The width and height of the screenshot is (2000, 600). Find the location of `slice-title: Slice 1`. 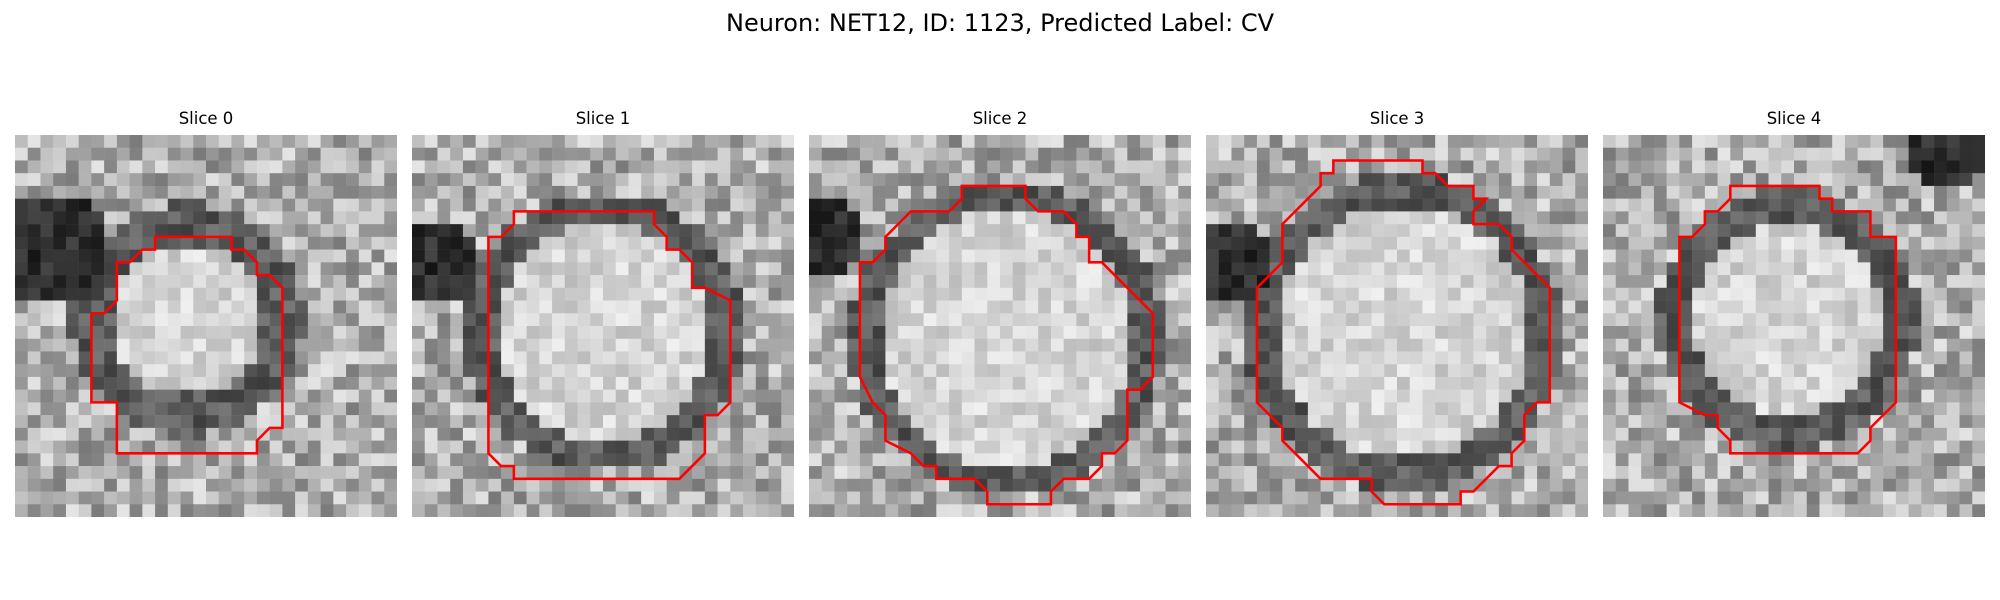

slice-title: Slice 1 is located at coordinates (603, 118).